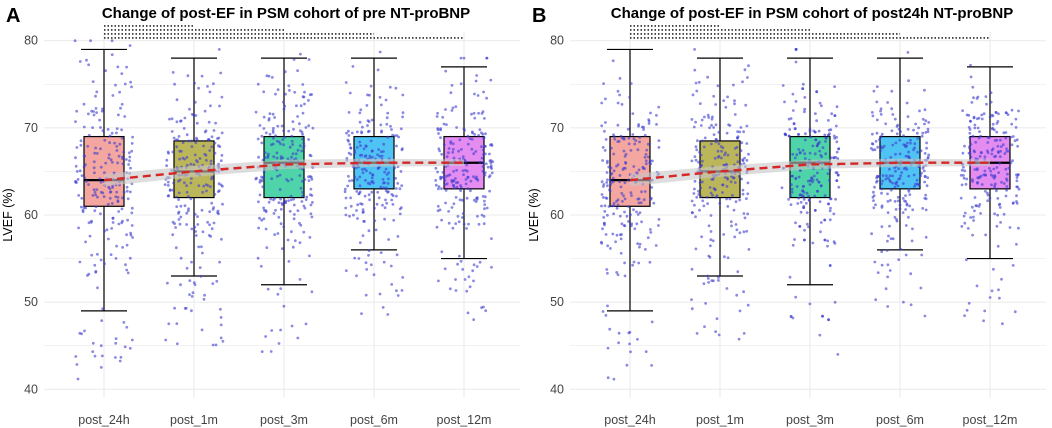  What do you see at coordinates (629, 420) in the screenshot?
I see `x-tick-label: post_24h` at bounding box center [629, 420].